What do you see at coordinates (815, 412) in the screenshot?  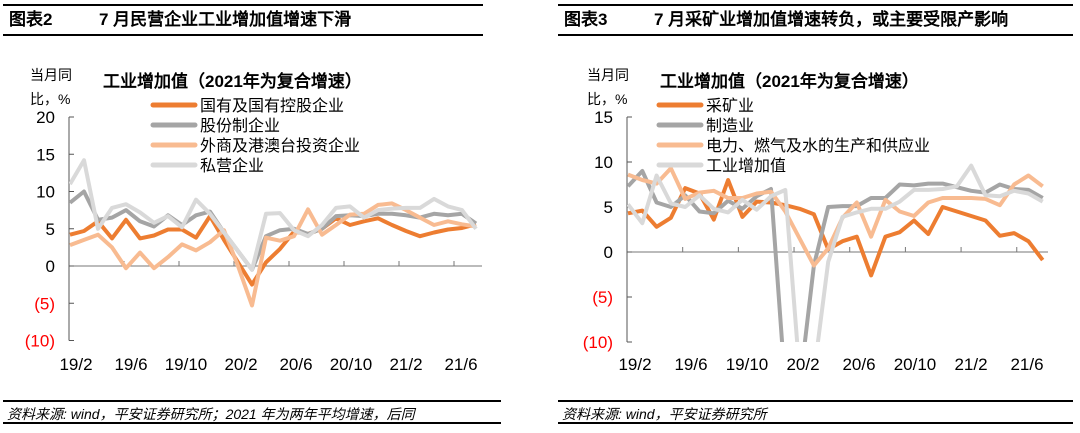 I see `right-footer: 资料来源: wind，平安证券研究所` at bounding box center [815, 412].